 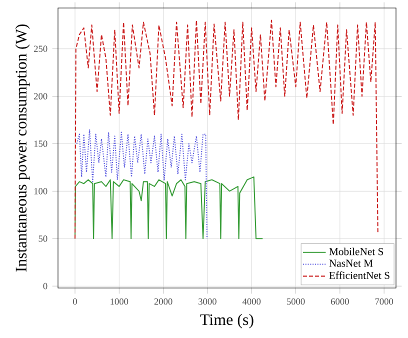 What do you see at coordinates (41, 96) in the screenshot?
I see `y-tick-label: 200` at bounding box center [41, 96].